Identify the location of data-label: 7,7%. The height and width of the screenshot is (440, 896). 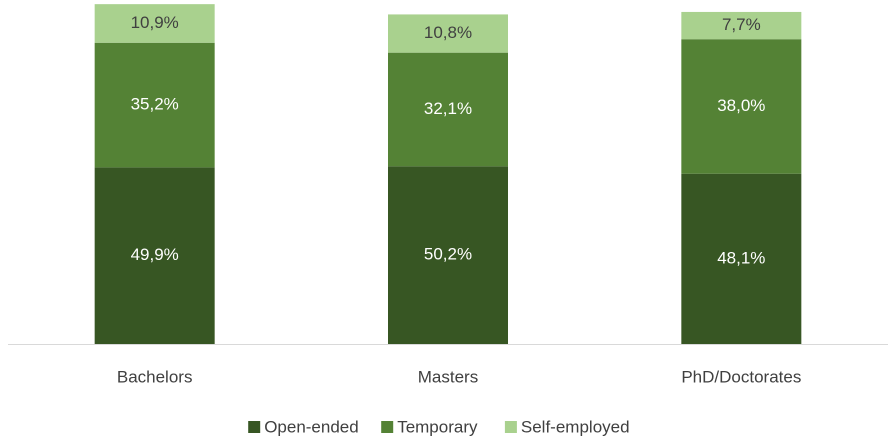
(741, 24).